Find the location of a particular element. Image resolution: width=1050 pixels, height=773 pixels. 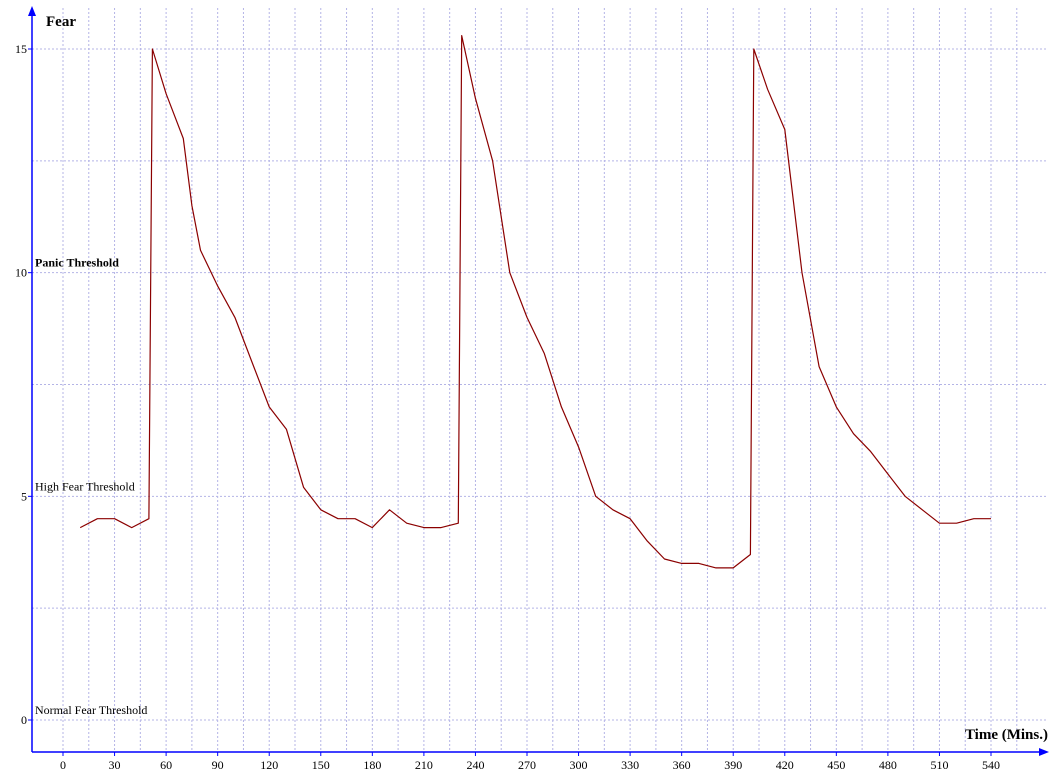

x-tick-label: 60 is located at coordinates (166, 765).